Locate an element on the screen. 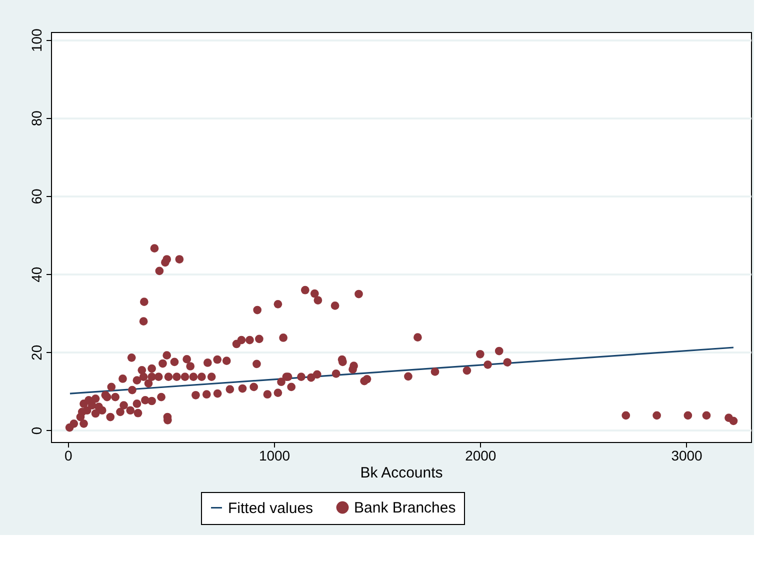 Image resolution: width=778 pixels, height=565 pixels. x-axis-title: Bk Accounts is located at coordinates (401, 473).